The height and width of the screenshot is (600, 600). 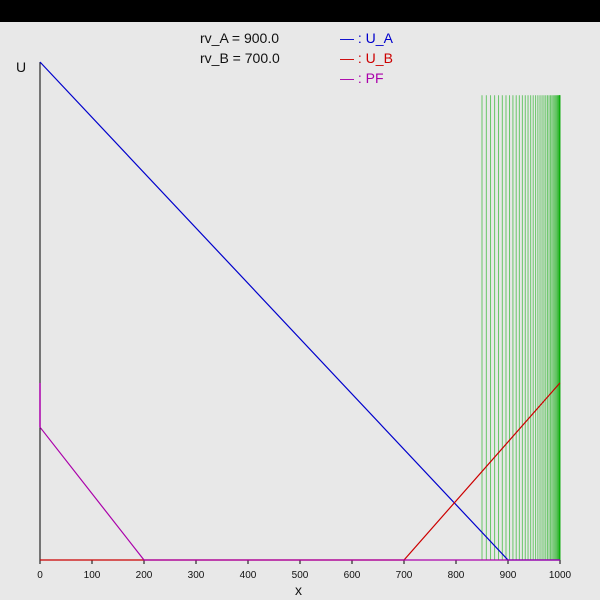 What do you see at coordinates (560, 575) in the screenshot?
I see `x-tick-label: 1000` at bounding box center [560, 575].